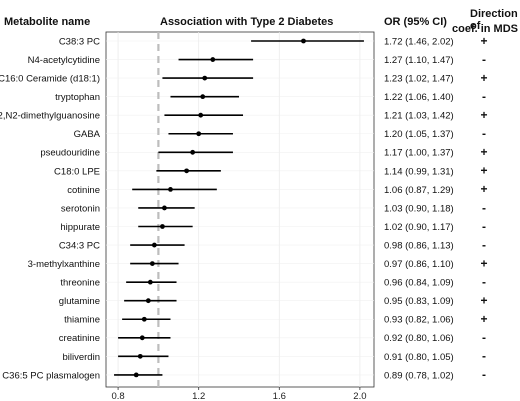 The width and height of the screenshot is (520, 401). Describe the element at coordinates (117, 396) in the screenshot. I see `x-tick-label-0: 0.8` at that location.